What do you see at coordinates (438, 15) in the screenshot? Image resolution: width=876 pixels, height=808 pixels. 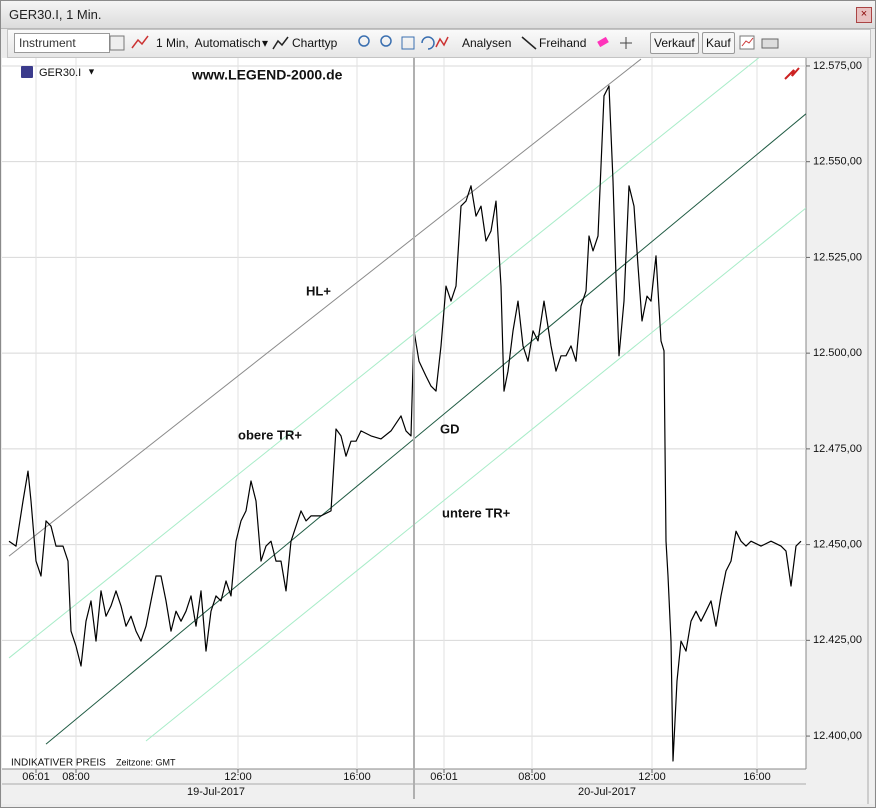 I see `title-bar: GER30.I, 1 Min. ×` at bounding box center [438, 15].